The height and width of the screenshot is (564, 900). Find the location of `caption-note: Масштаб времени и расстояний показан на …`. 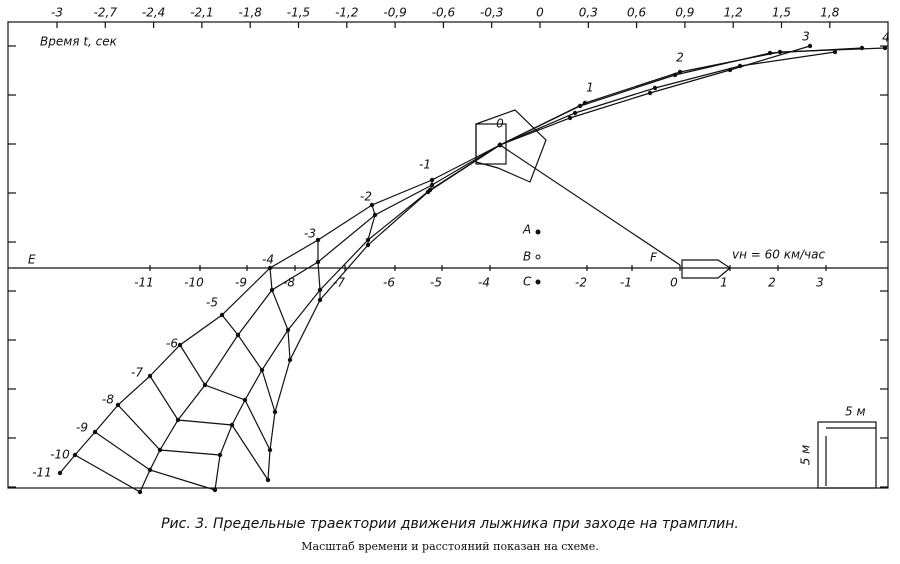

caption-note: Масштаб времени и расстояний показан на … is located at coordinates (449, 546).